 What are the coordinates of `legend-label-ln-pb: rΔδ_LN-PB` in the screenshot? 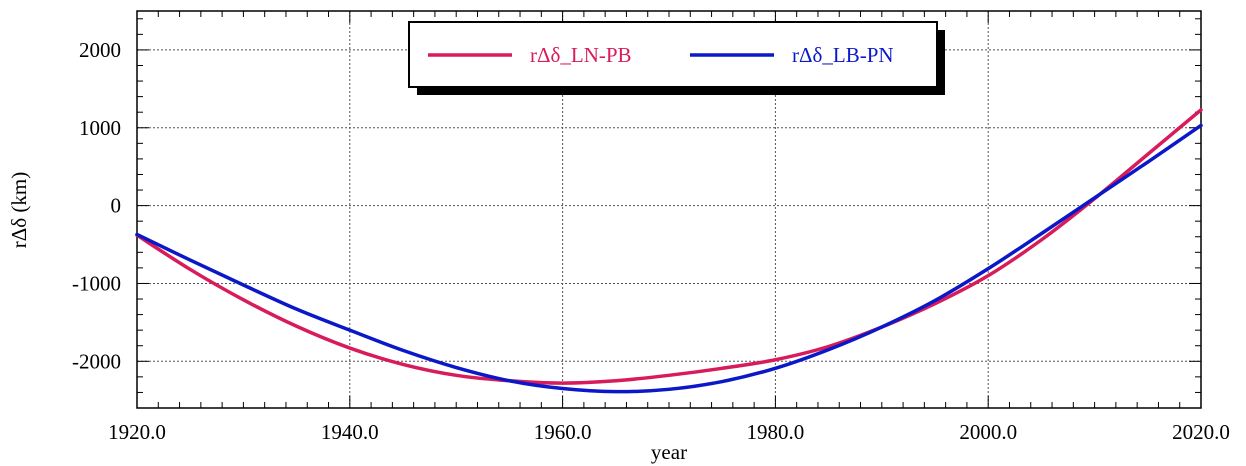 It's located at (581, 55).